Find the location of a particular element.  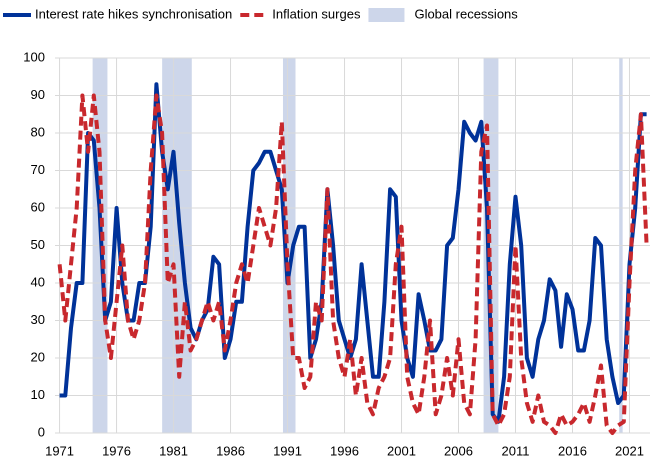

x-tick-label: 2001 is located at coordinates (401, 450).